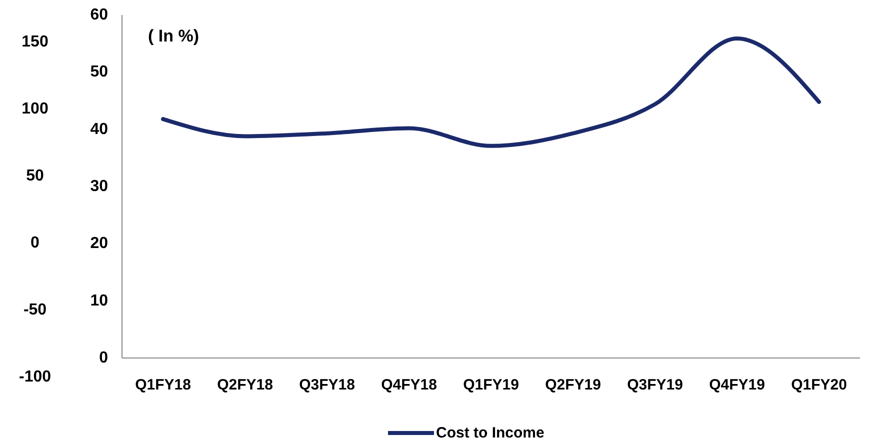 The width and height of the screenshot is (869, 444). Describe the element at coordinates (99, 186) in the screenshot. I see `y-tick-label: 30` at that location.